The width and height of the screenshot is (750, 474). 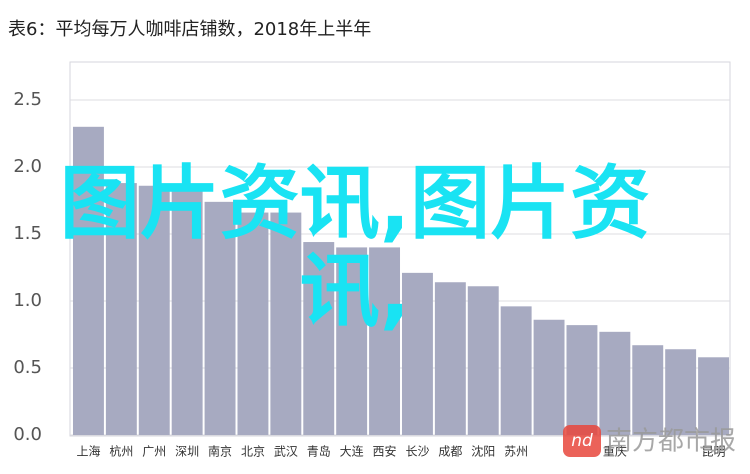 I want to click on x-tick-label: 杭州, so click(x=121, y=451).